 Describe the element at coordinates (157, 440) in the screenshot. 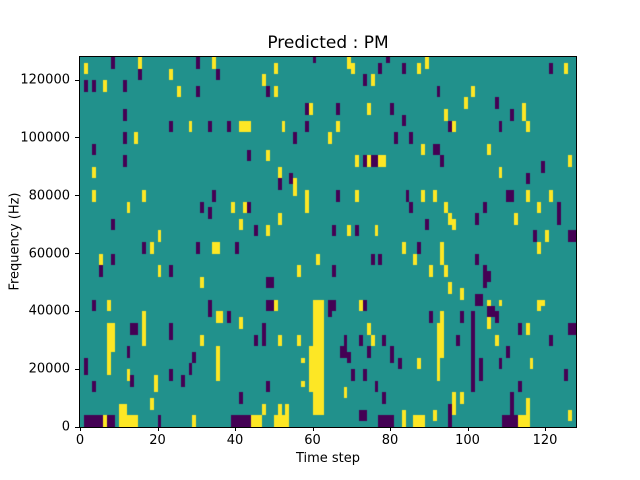

I see `x-tick-label: 20` at that location.